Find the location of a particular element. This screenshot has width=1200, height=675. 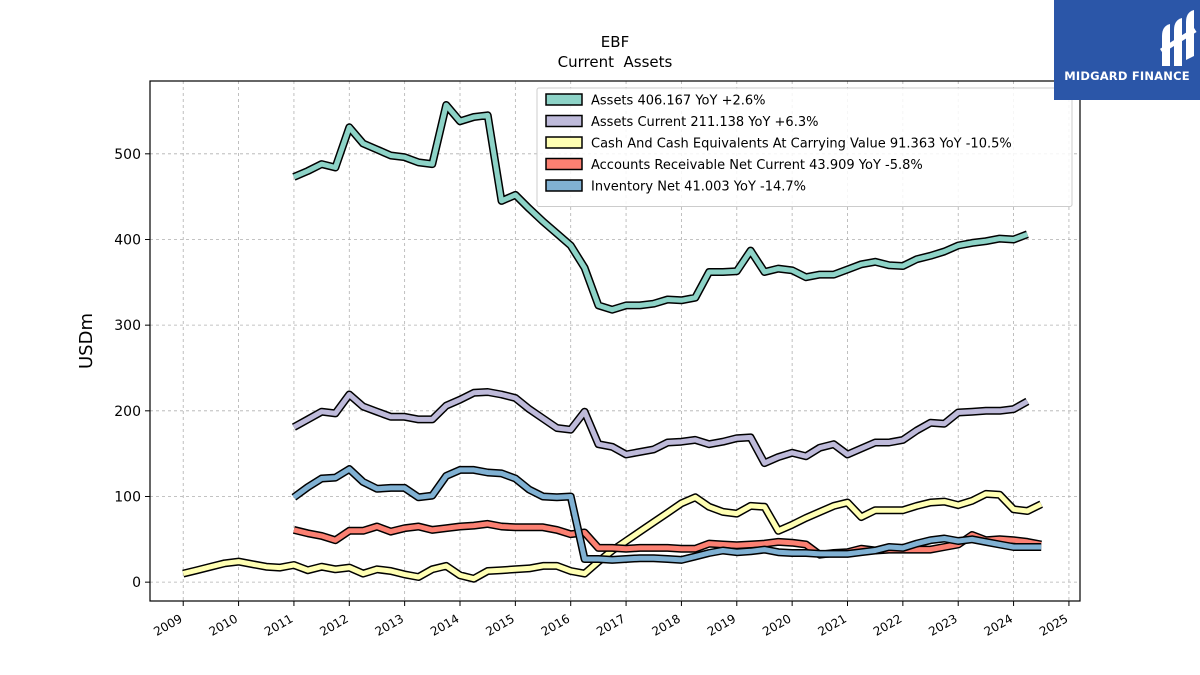

x-tick-label: 2010 is located at coordinates (223, 624).